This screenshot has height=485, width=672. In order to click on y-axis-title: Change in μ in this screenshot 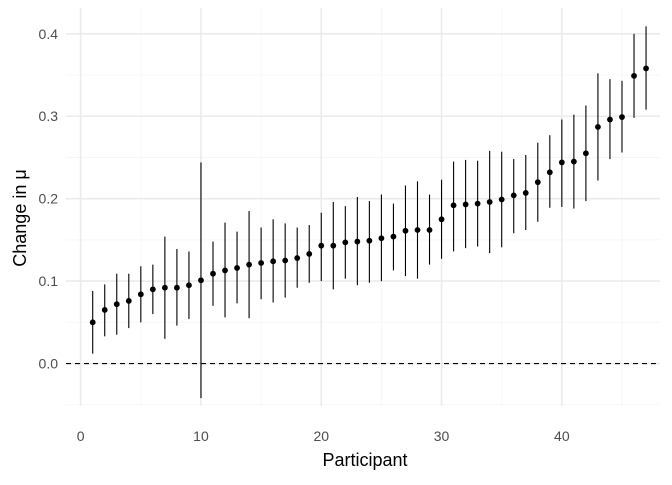, I will do `click(20, 217)`.